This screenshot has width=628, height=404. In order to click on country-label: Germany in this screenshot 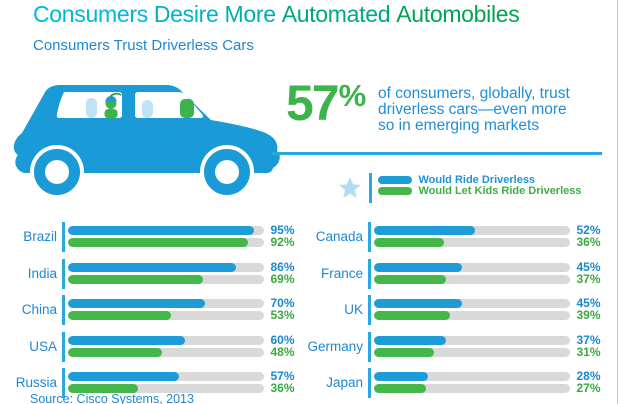, I will do `click(335, 346)`.